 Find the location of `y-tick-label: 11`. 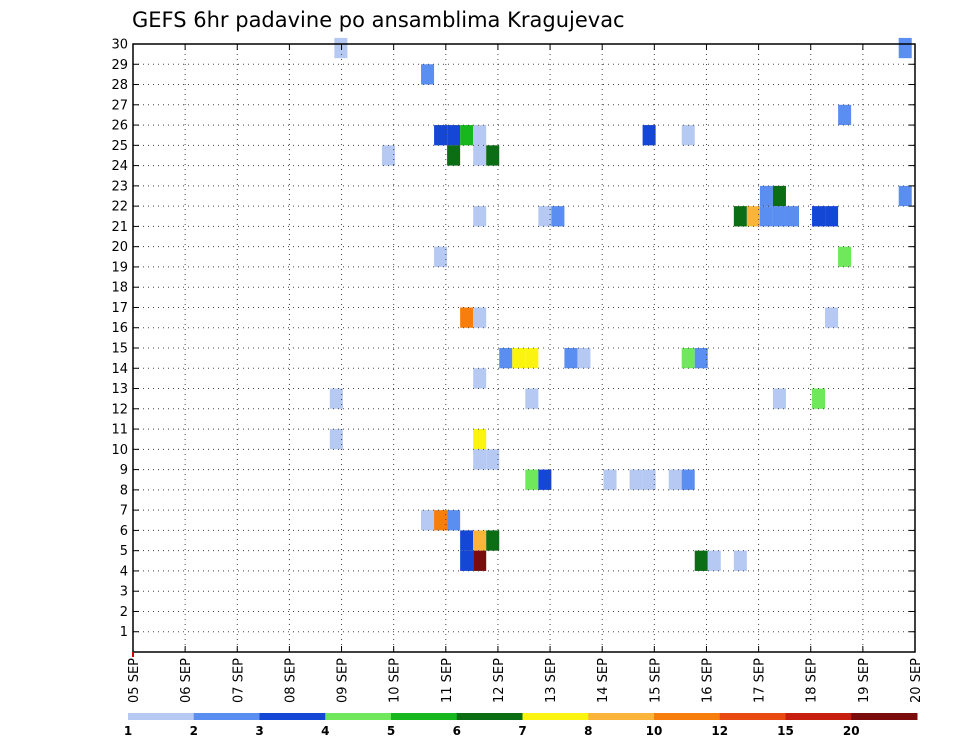

y-tick-label: 11 is located at coordinates (119, 430).